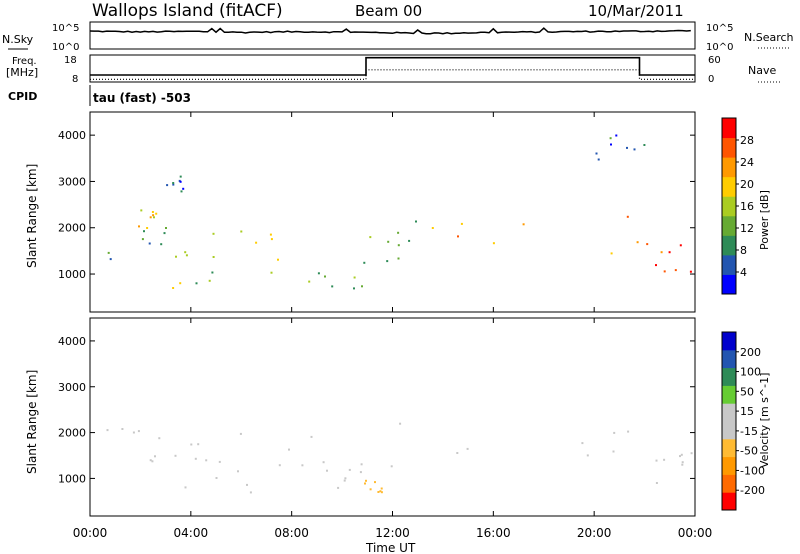 This screenshot has width=800, height=554. What do you see at coordinates (72, 135) in the screenshot?
I see `y-tick-label: 4000` at bounding box center [72, 135].